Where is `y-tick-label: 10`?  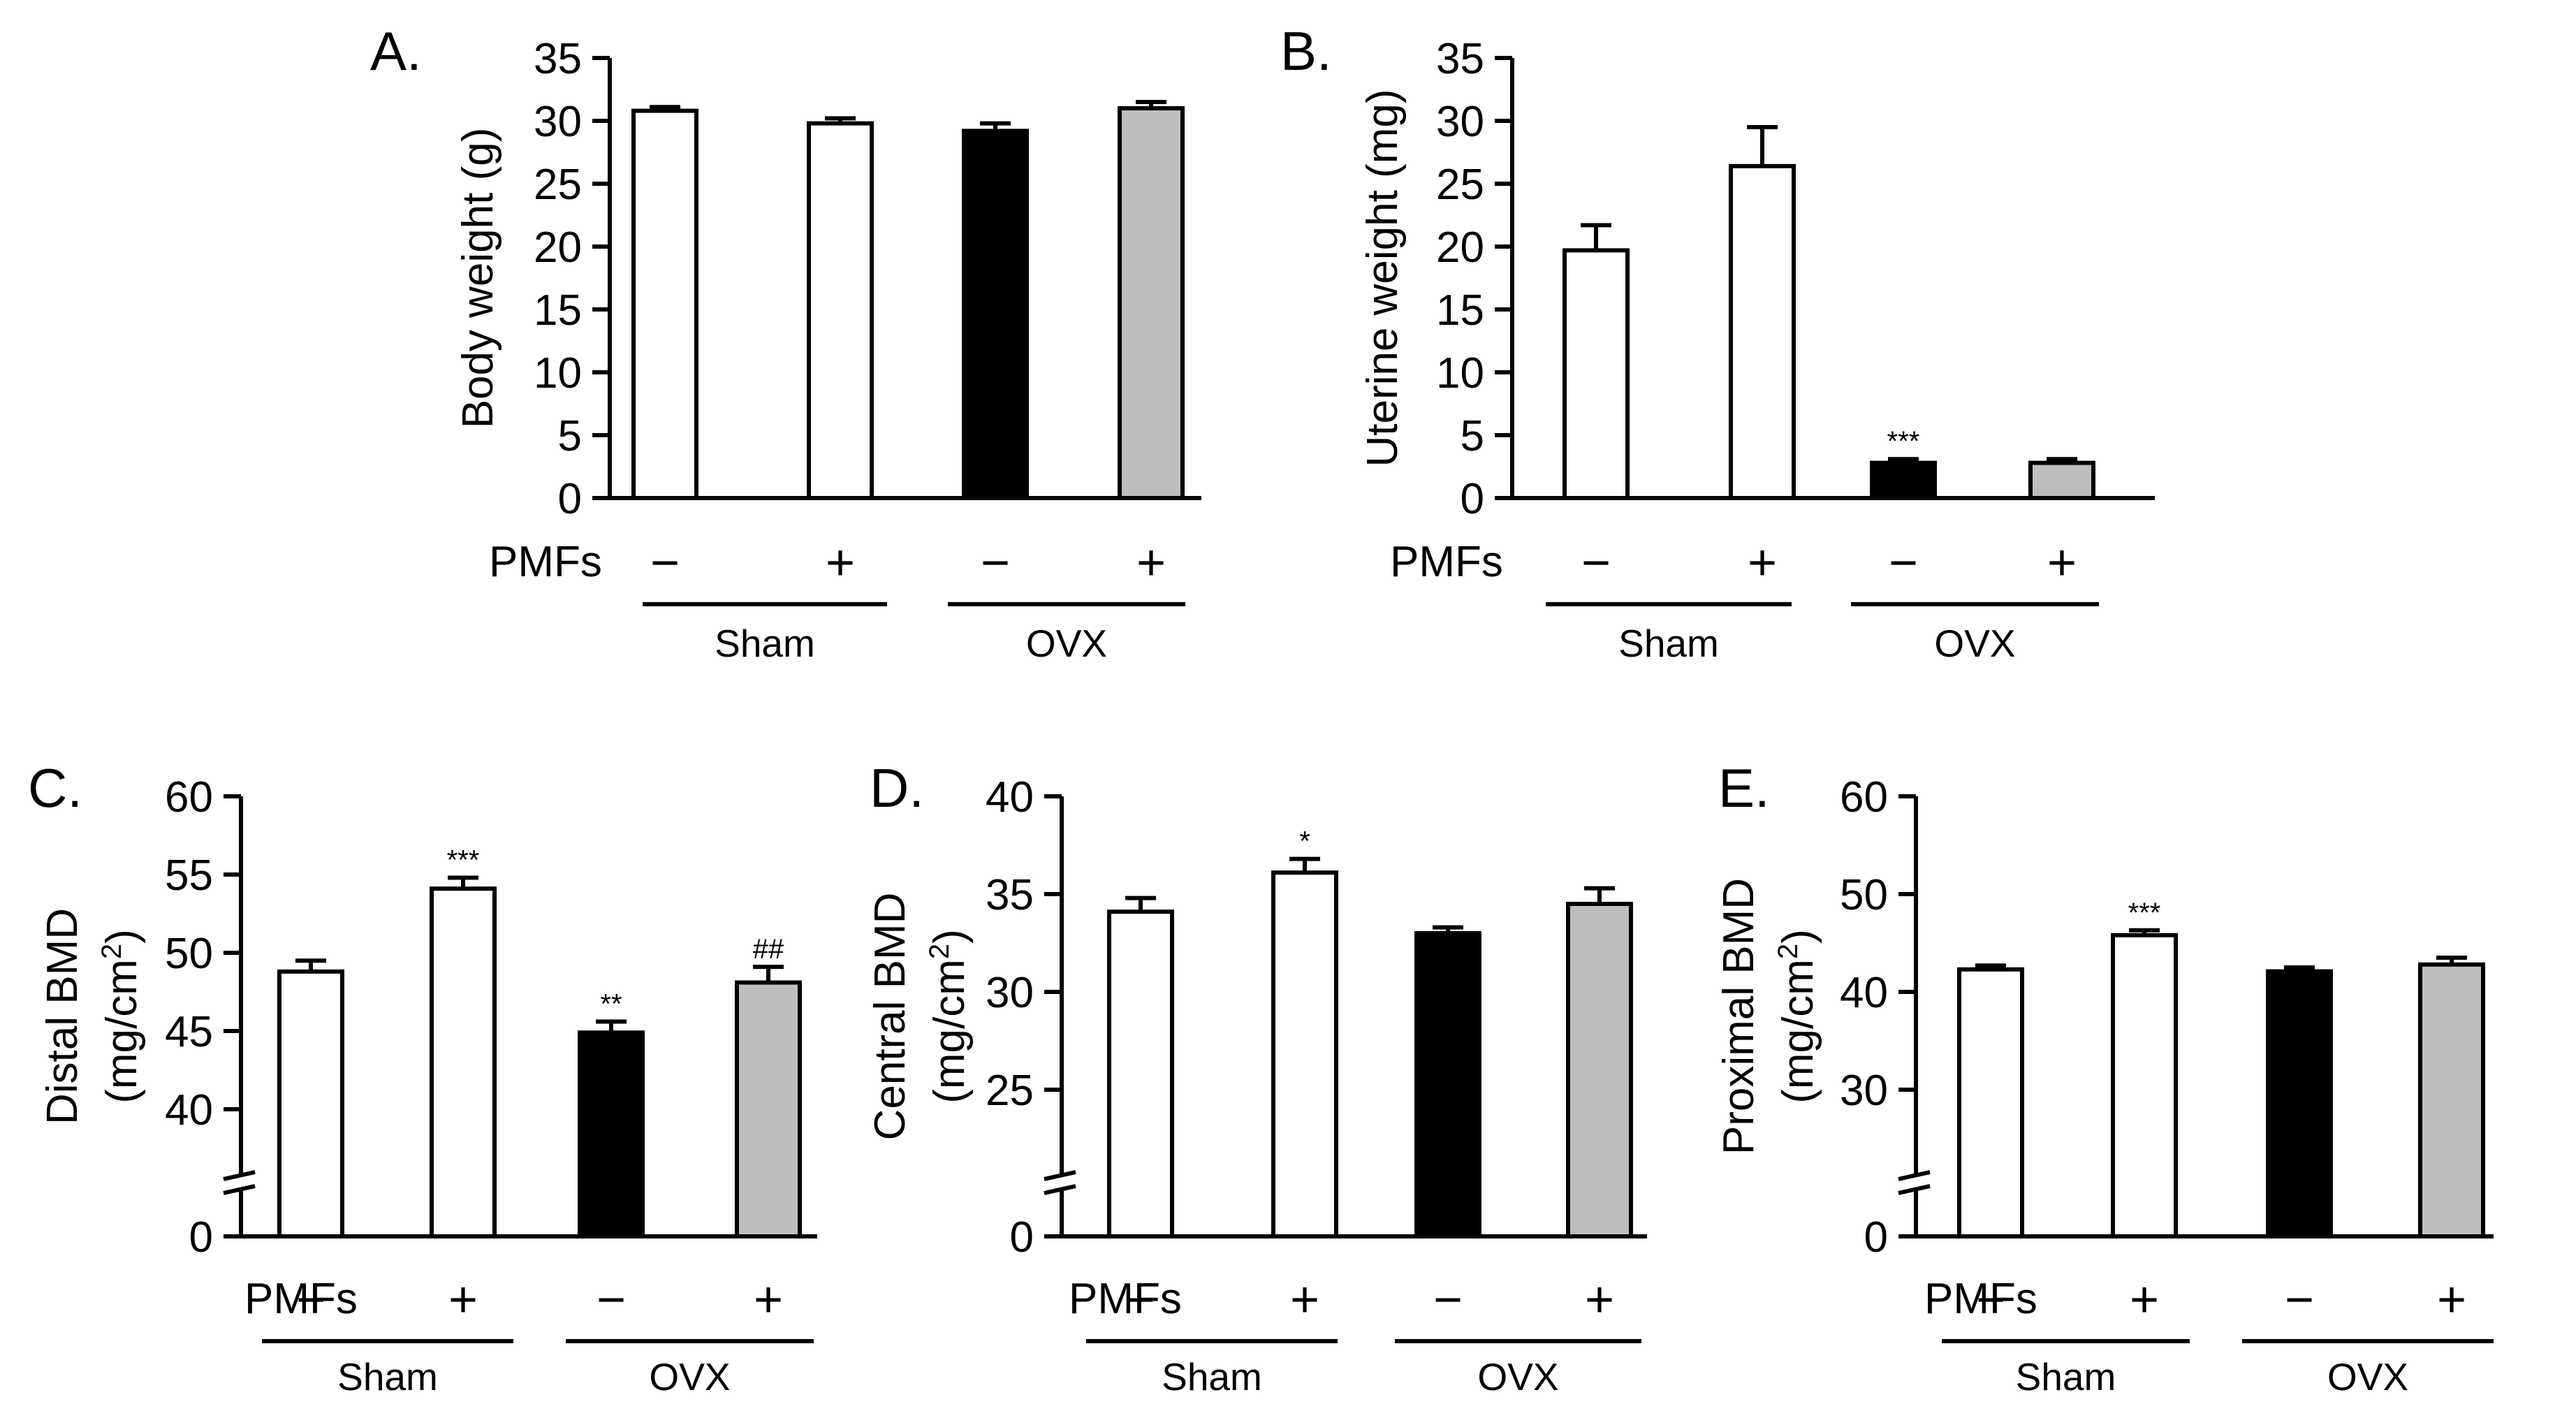 y-tick-label: 10 is located at coordinates (1460, 373).